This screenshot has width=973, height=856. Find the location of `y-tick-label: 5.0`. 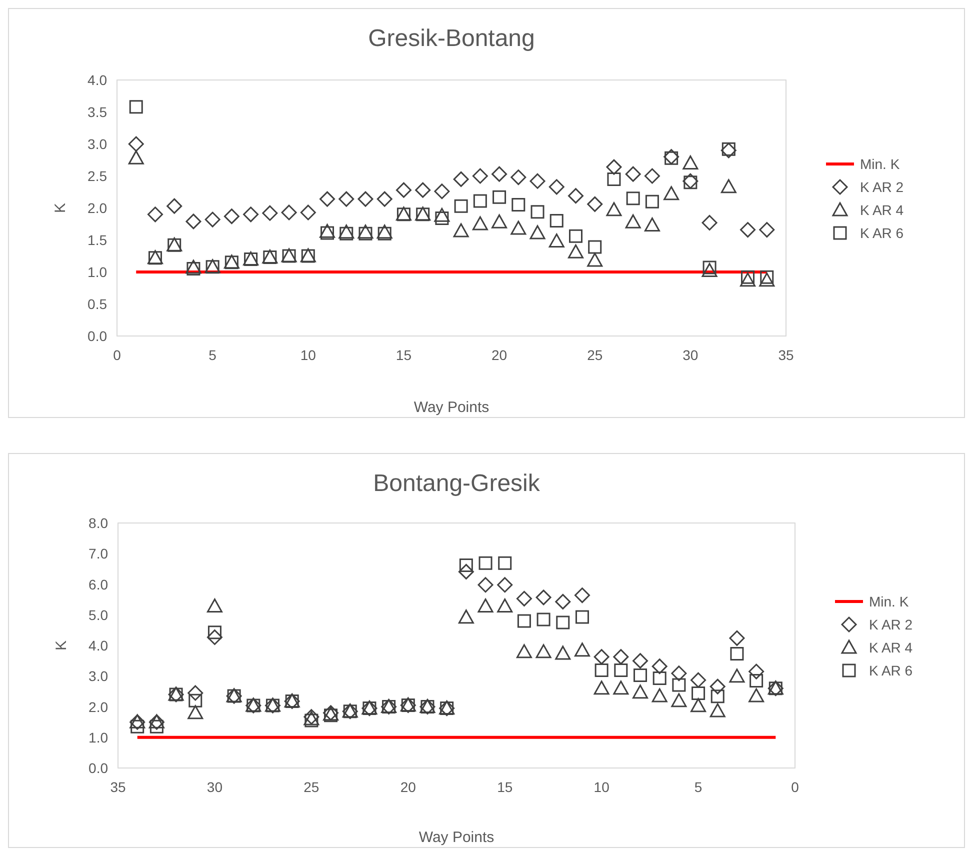

y-tick-label: 5.0 is located at coordinates (98, 614).